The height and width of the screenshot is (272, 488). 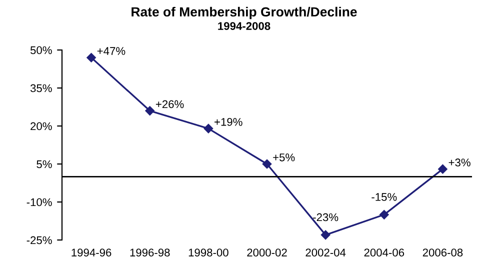 I want to click on data-label: +47%, so click(x=111, y=51).